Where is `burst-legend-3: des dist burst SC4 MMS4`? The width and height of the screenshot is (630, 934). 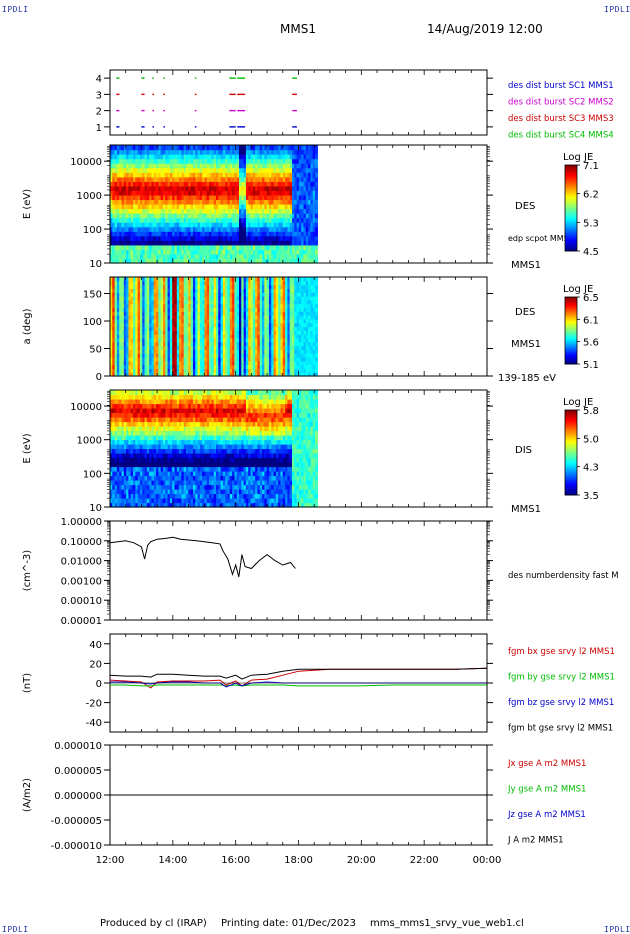 burst-legend-3: des dist burst SC4 MMS4 is located at coordinates (561, 136).